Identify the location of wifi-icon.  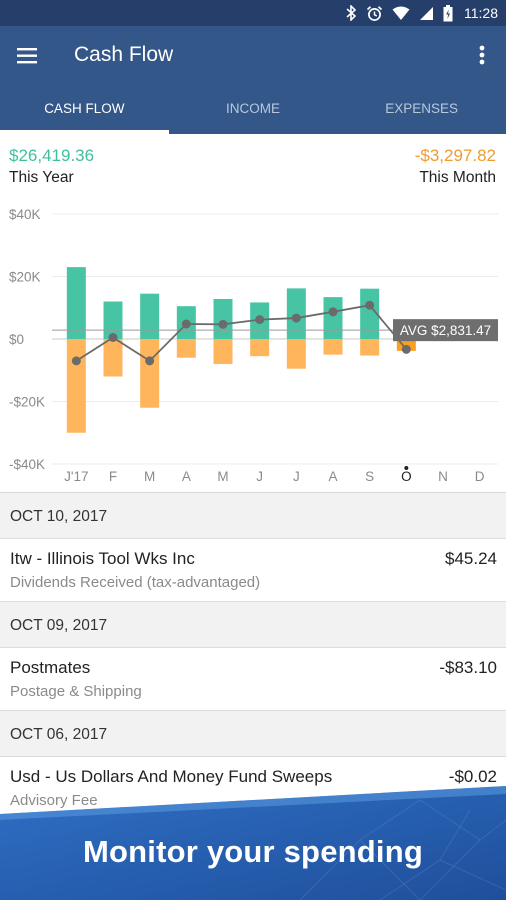
(401, 13).